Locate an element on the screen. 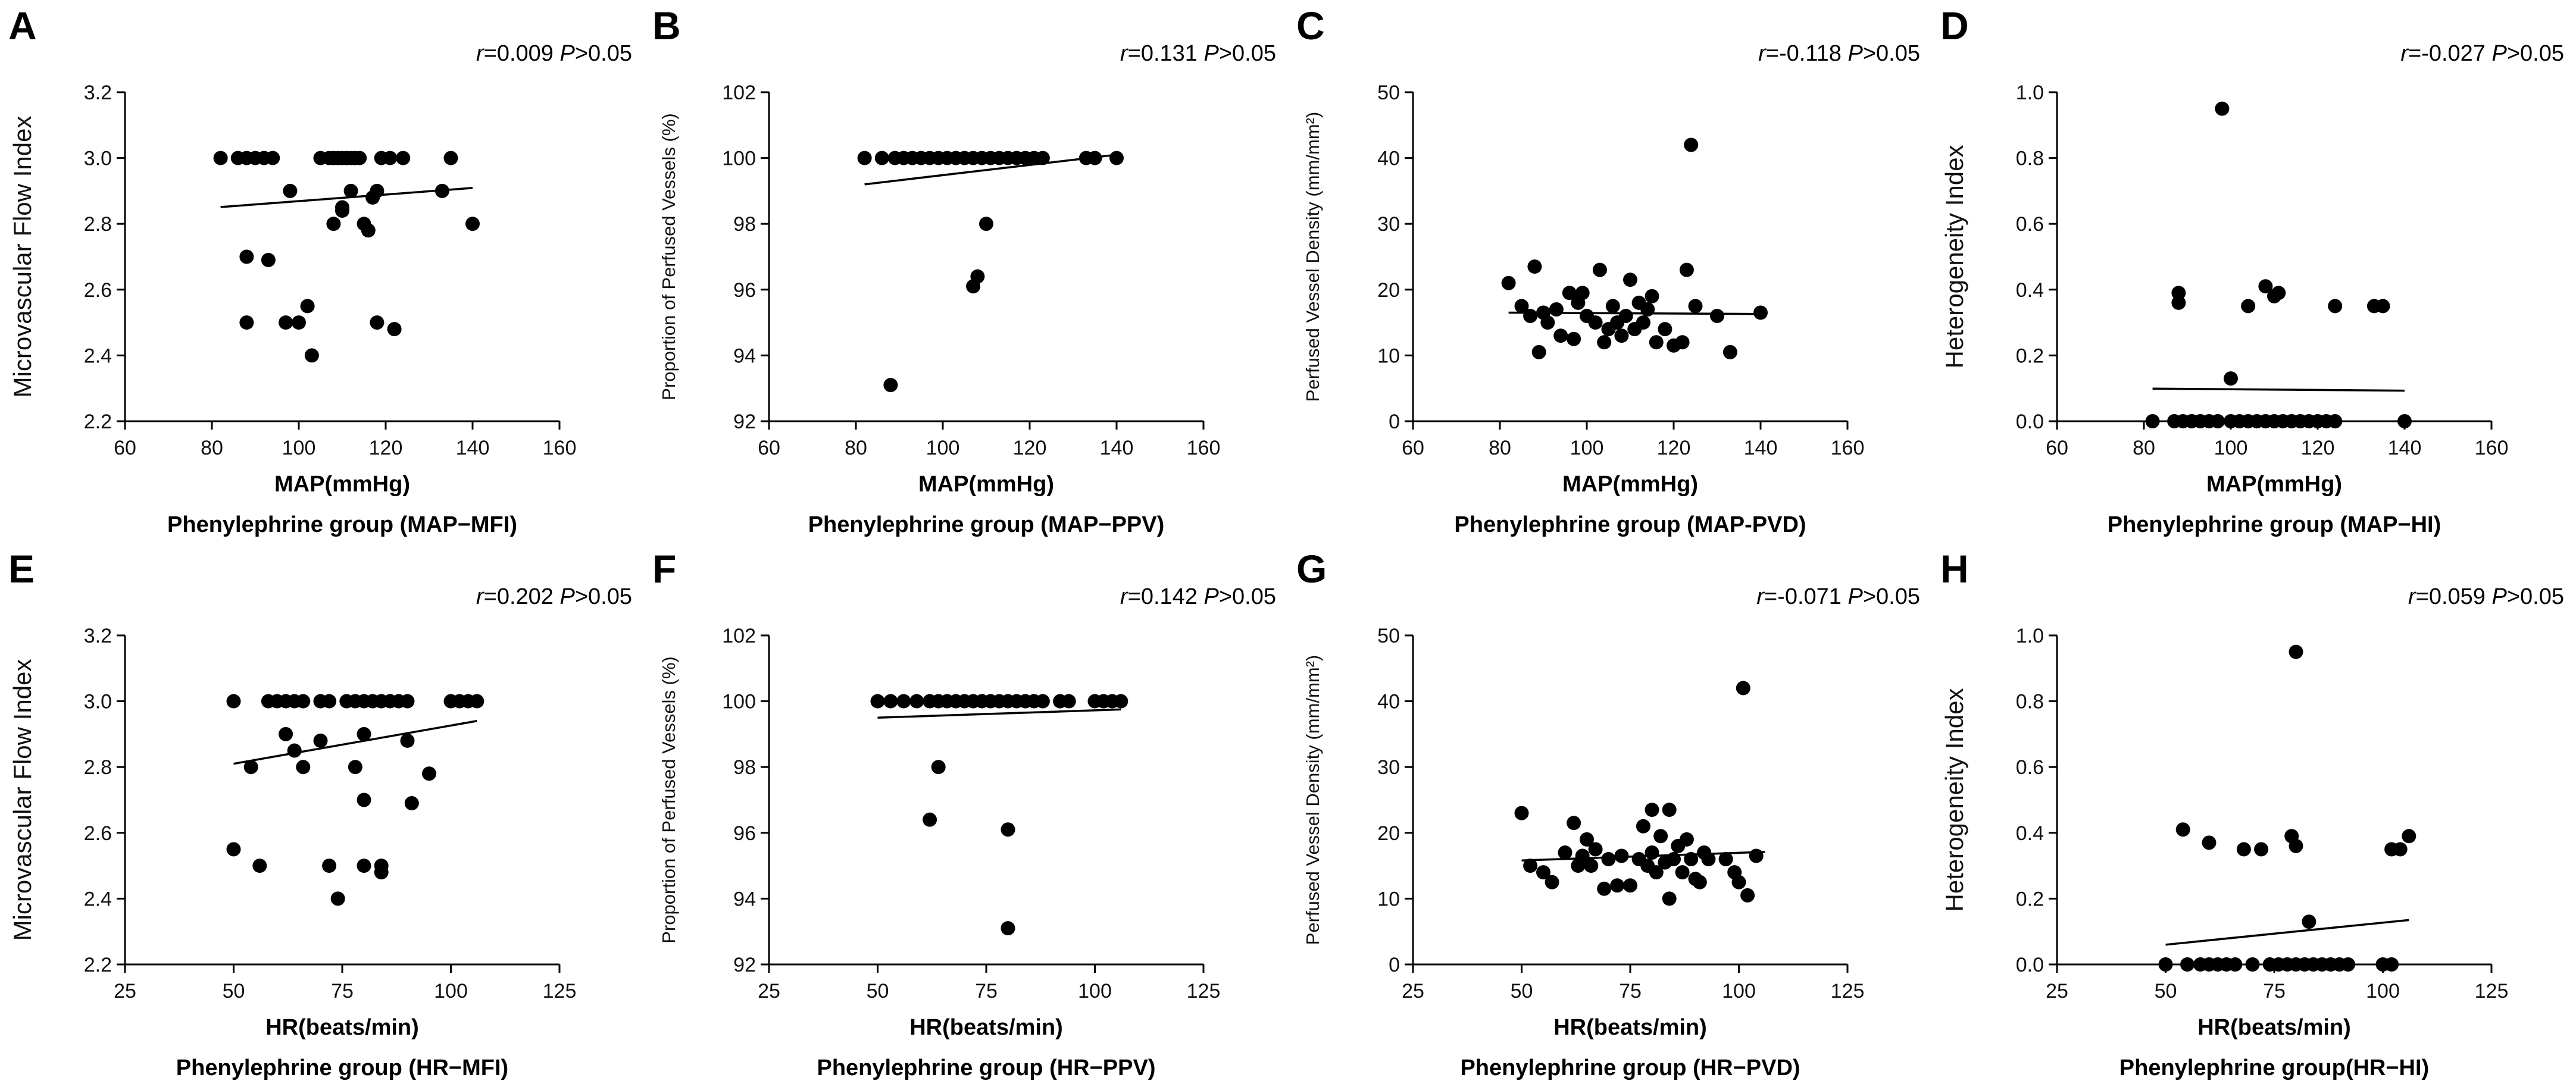 The width and height of the screenshot is (2576, 1087). y-axis-title: Perfused Vessel Density (mm/mm²) is located at coordinates (1312, 800).